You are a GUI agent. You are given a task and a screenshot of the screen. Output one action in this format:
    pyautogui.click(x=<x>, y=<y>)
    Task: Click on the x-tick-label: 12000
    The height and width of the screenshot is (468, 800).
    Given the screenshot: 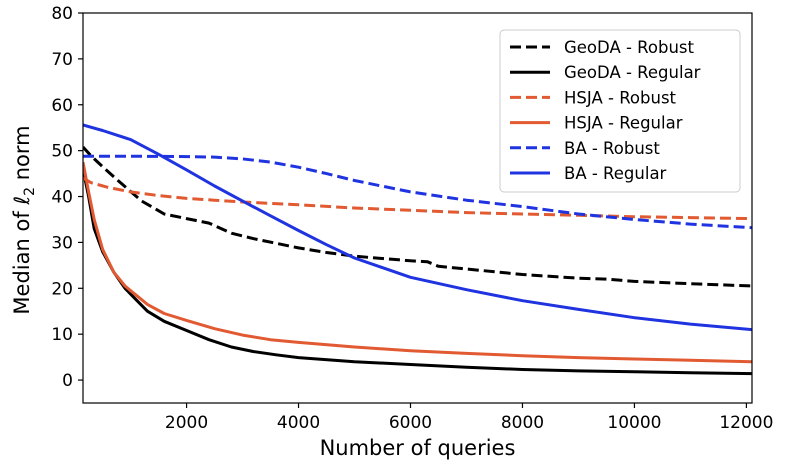 What is the action you would take?
    pyautogui.click(x=746, y=423)
    